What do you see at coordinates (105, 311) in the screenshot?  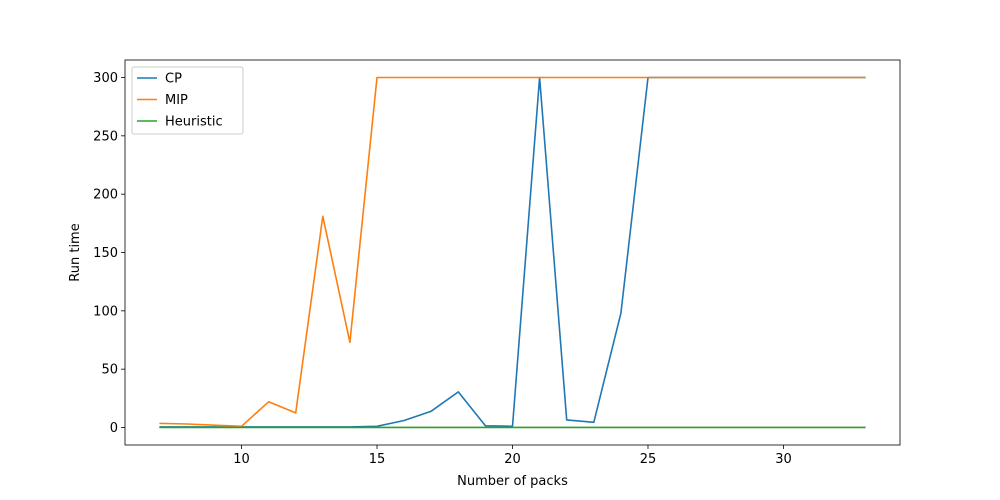 I see `y-tick-label: 100` at bounding box center [105, 311].